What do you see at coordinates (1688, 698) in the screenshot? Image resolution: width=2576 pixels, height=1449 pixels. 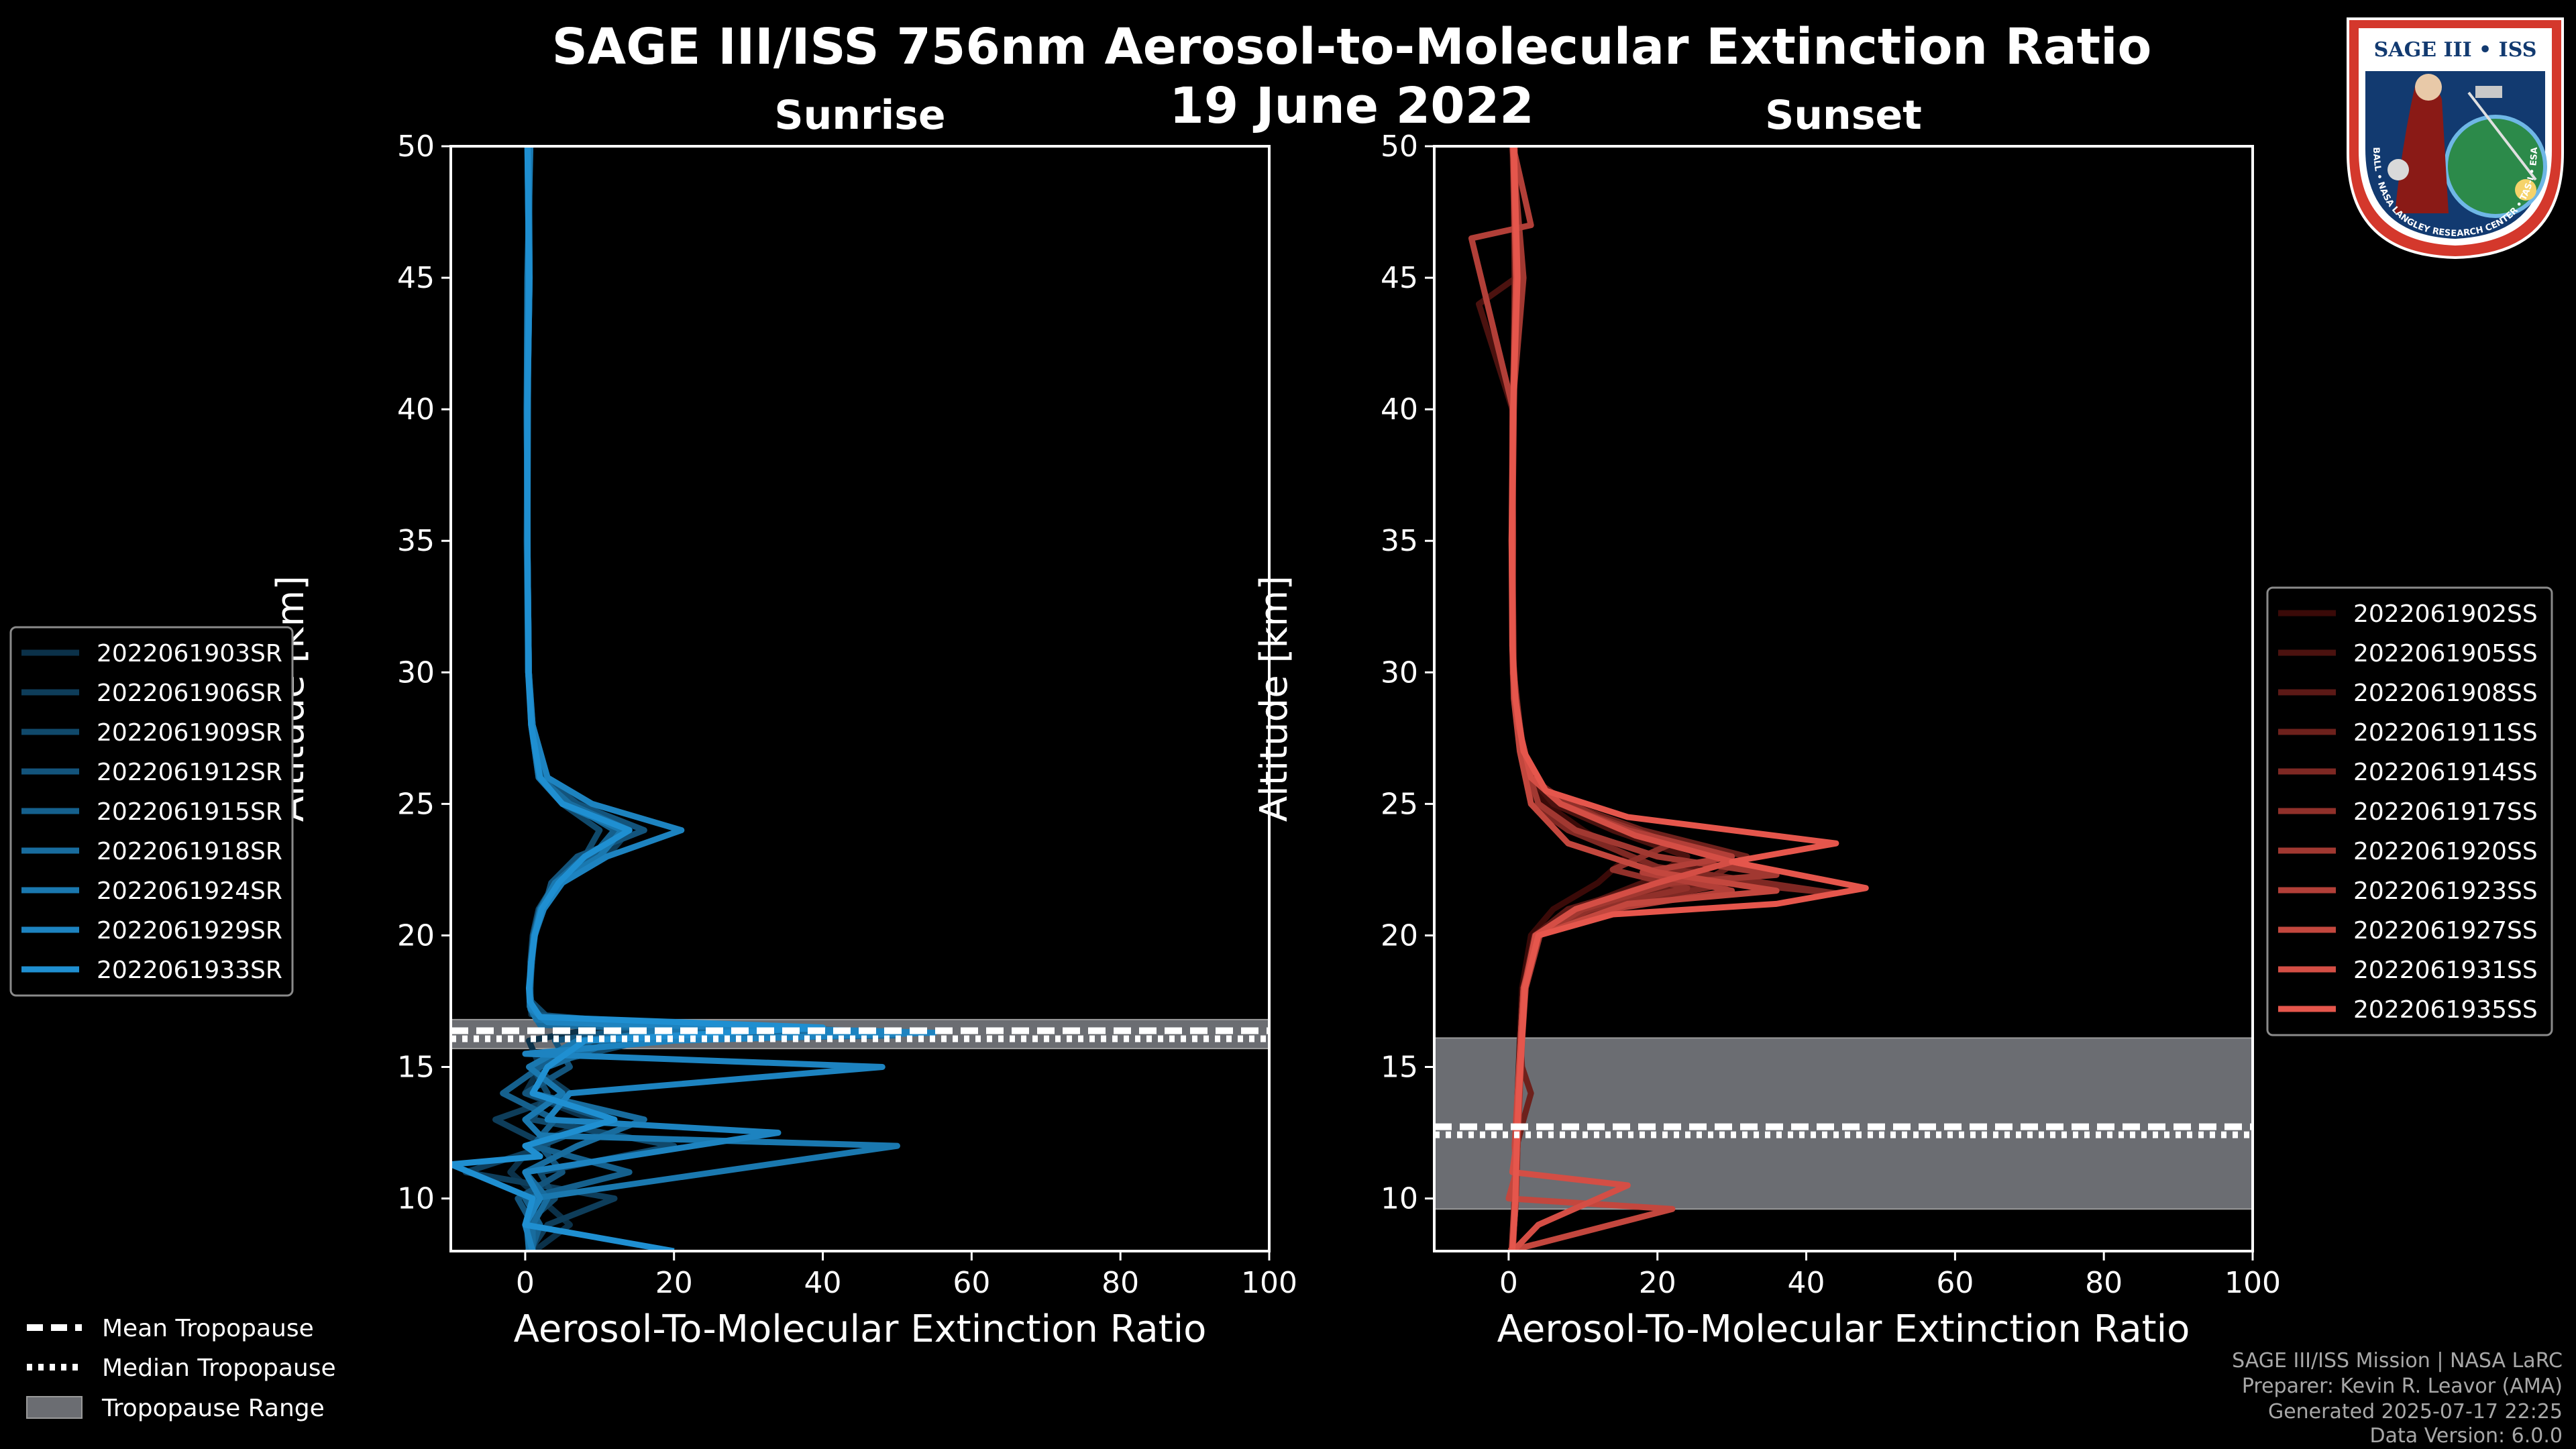 I see `series-line-2022061935SS` at bounding box center [1688, 698].